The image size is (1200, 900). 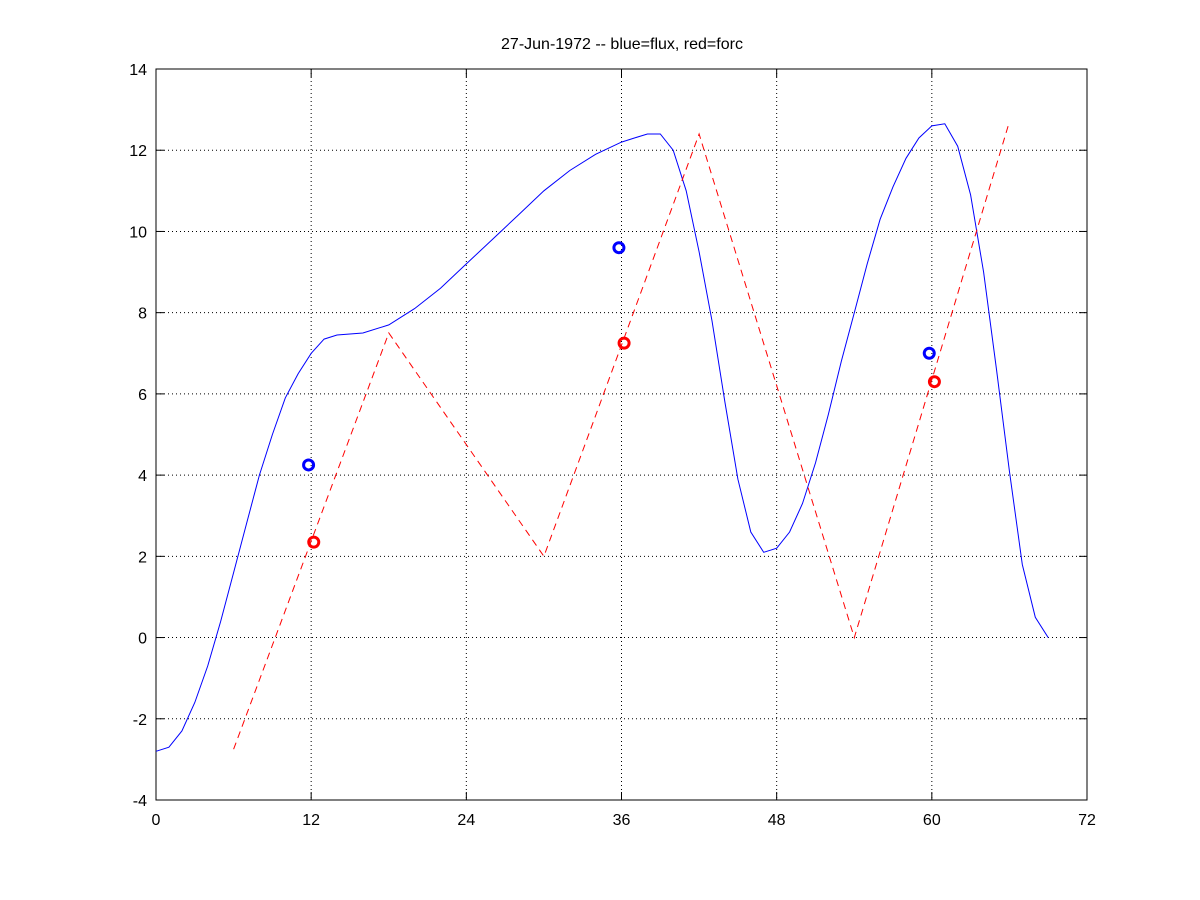 I want to click on x-tick-label: 0, so click(x=156, y=820).